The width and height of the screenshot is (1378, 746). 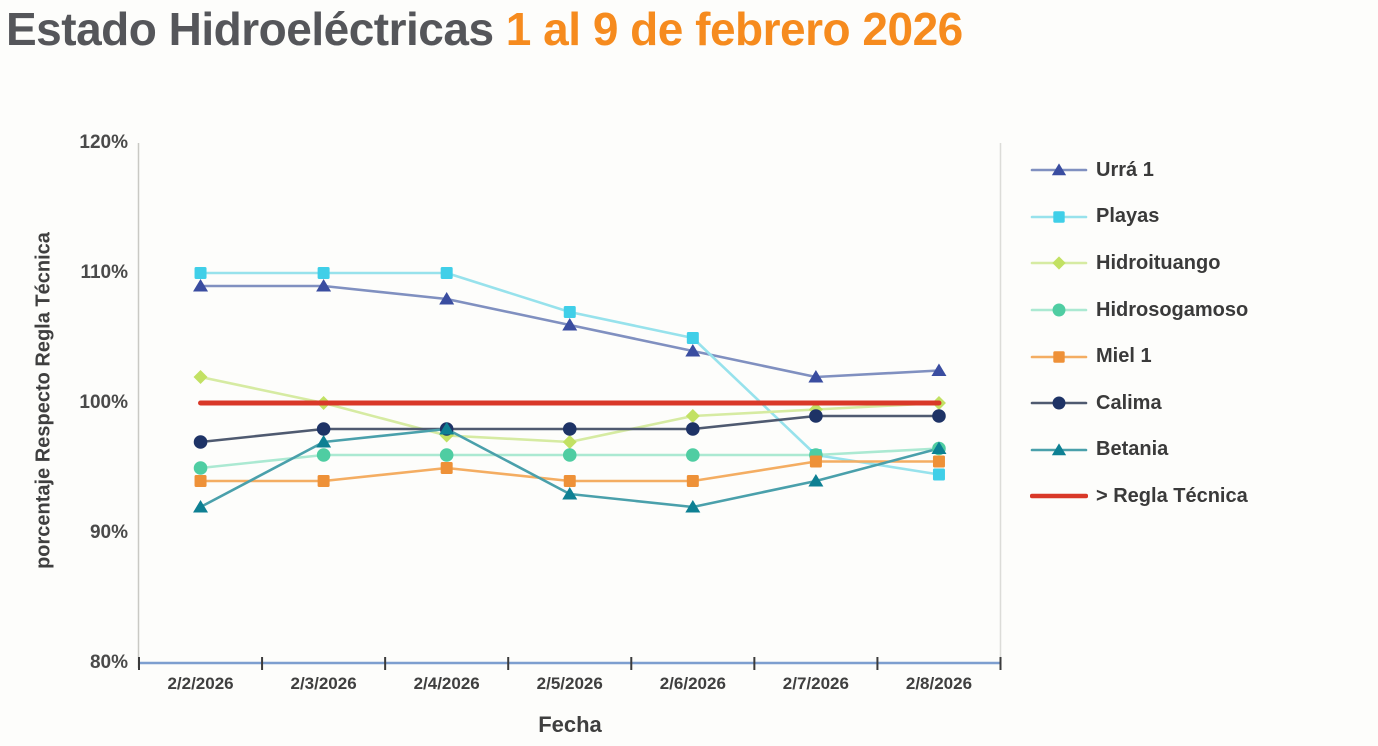 I want to click on x-tick-label: 2/7/2026, so click(x=815, y=683).